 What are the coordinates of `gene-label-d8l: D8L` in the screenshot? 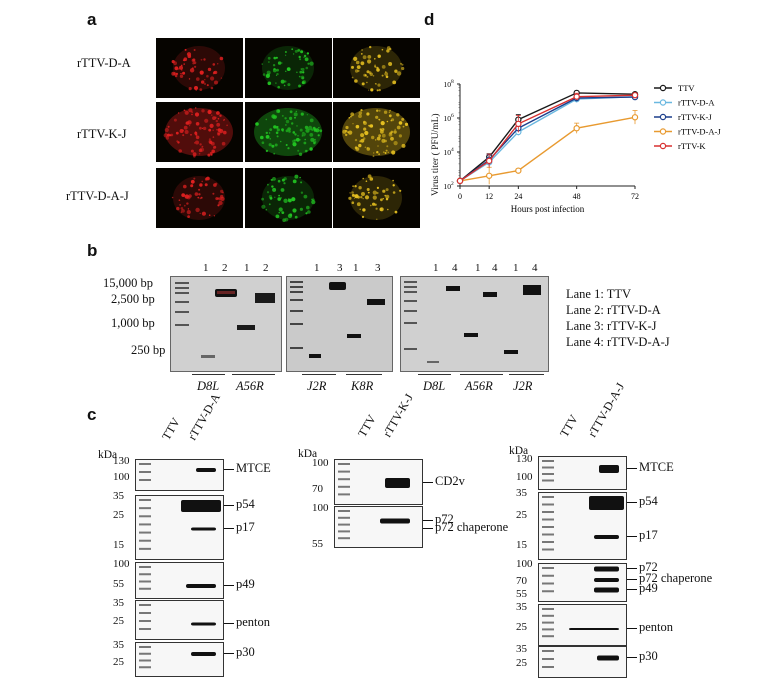 It's located at (208, 386).